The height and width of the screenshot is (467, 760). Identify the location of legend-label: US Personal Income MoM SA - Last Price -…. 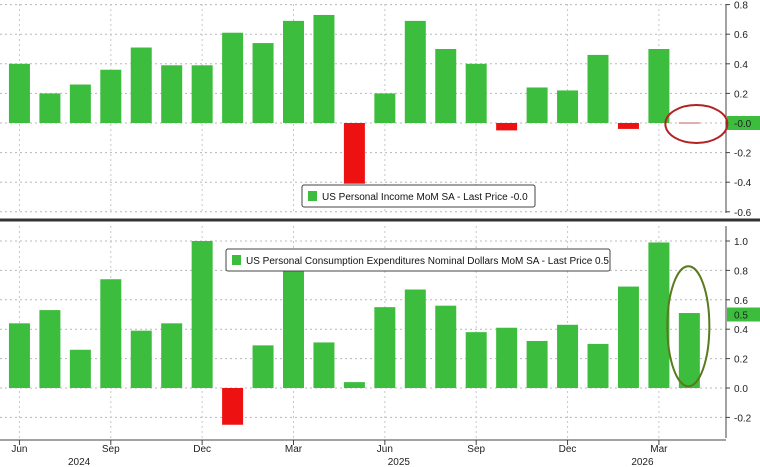
(425, 197).